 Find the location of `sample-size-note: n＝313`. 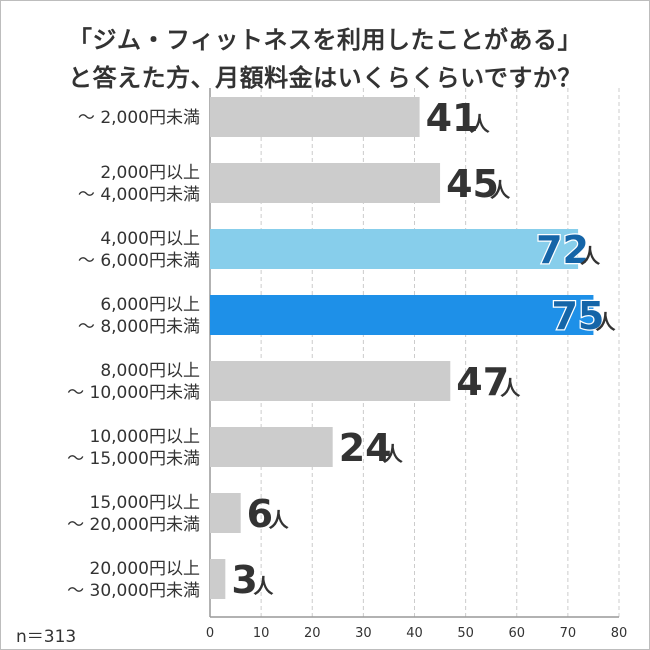

sample-size-note: n＝313 is located at coordinates (46, 637).